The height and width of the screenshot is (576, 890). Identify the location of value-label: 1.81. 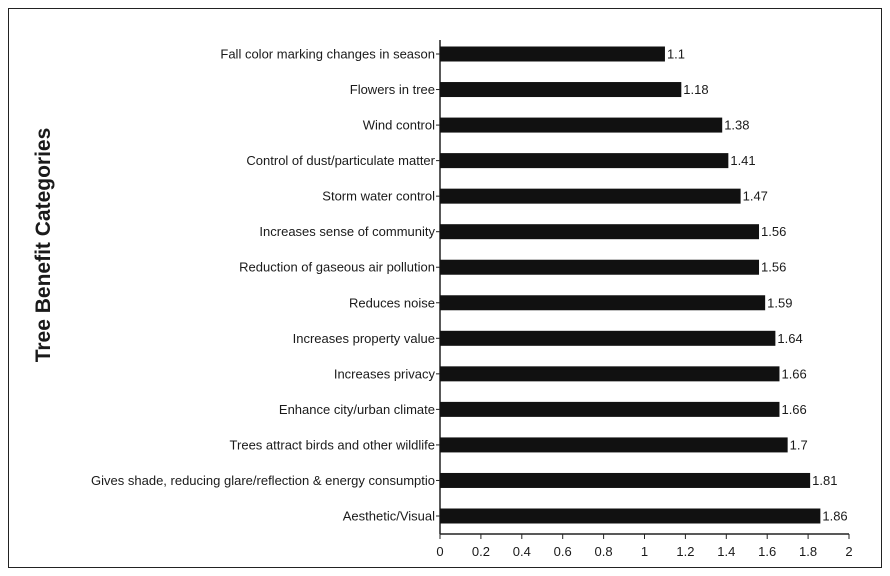
(824, 480).